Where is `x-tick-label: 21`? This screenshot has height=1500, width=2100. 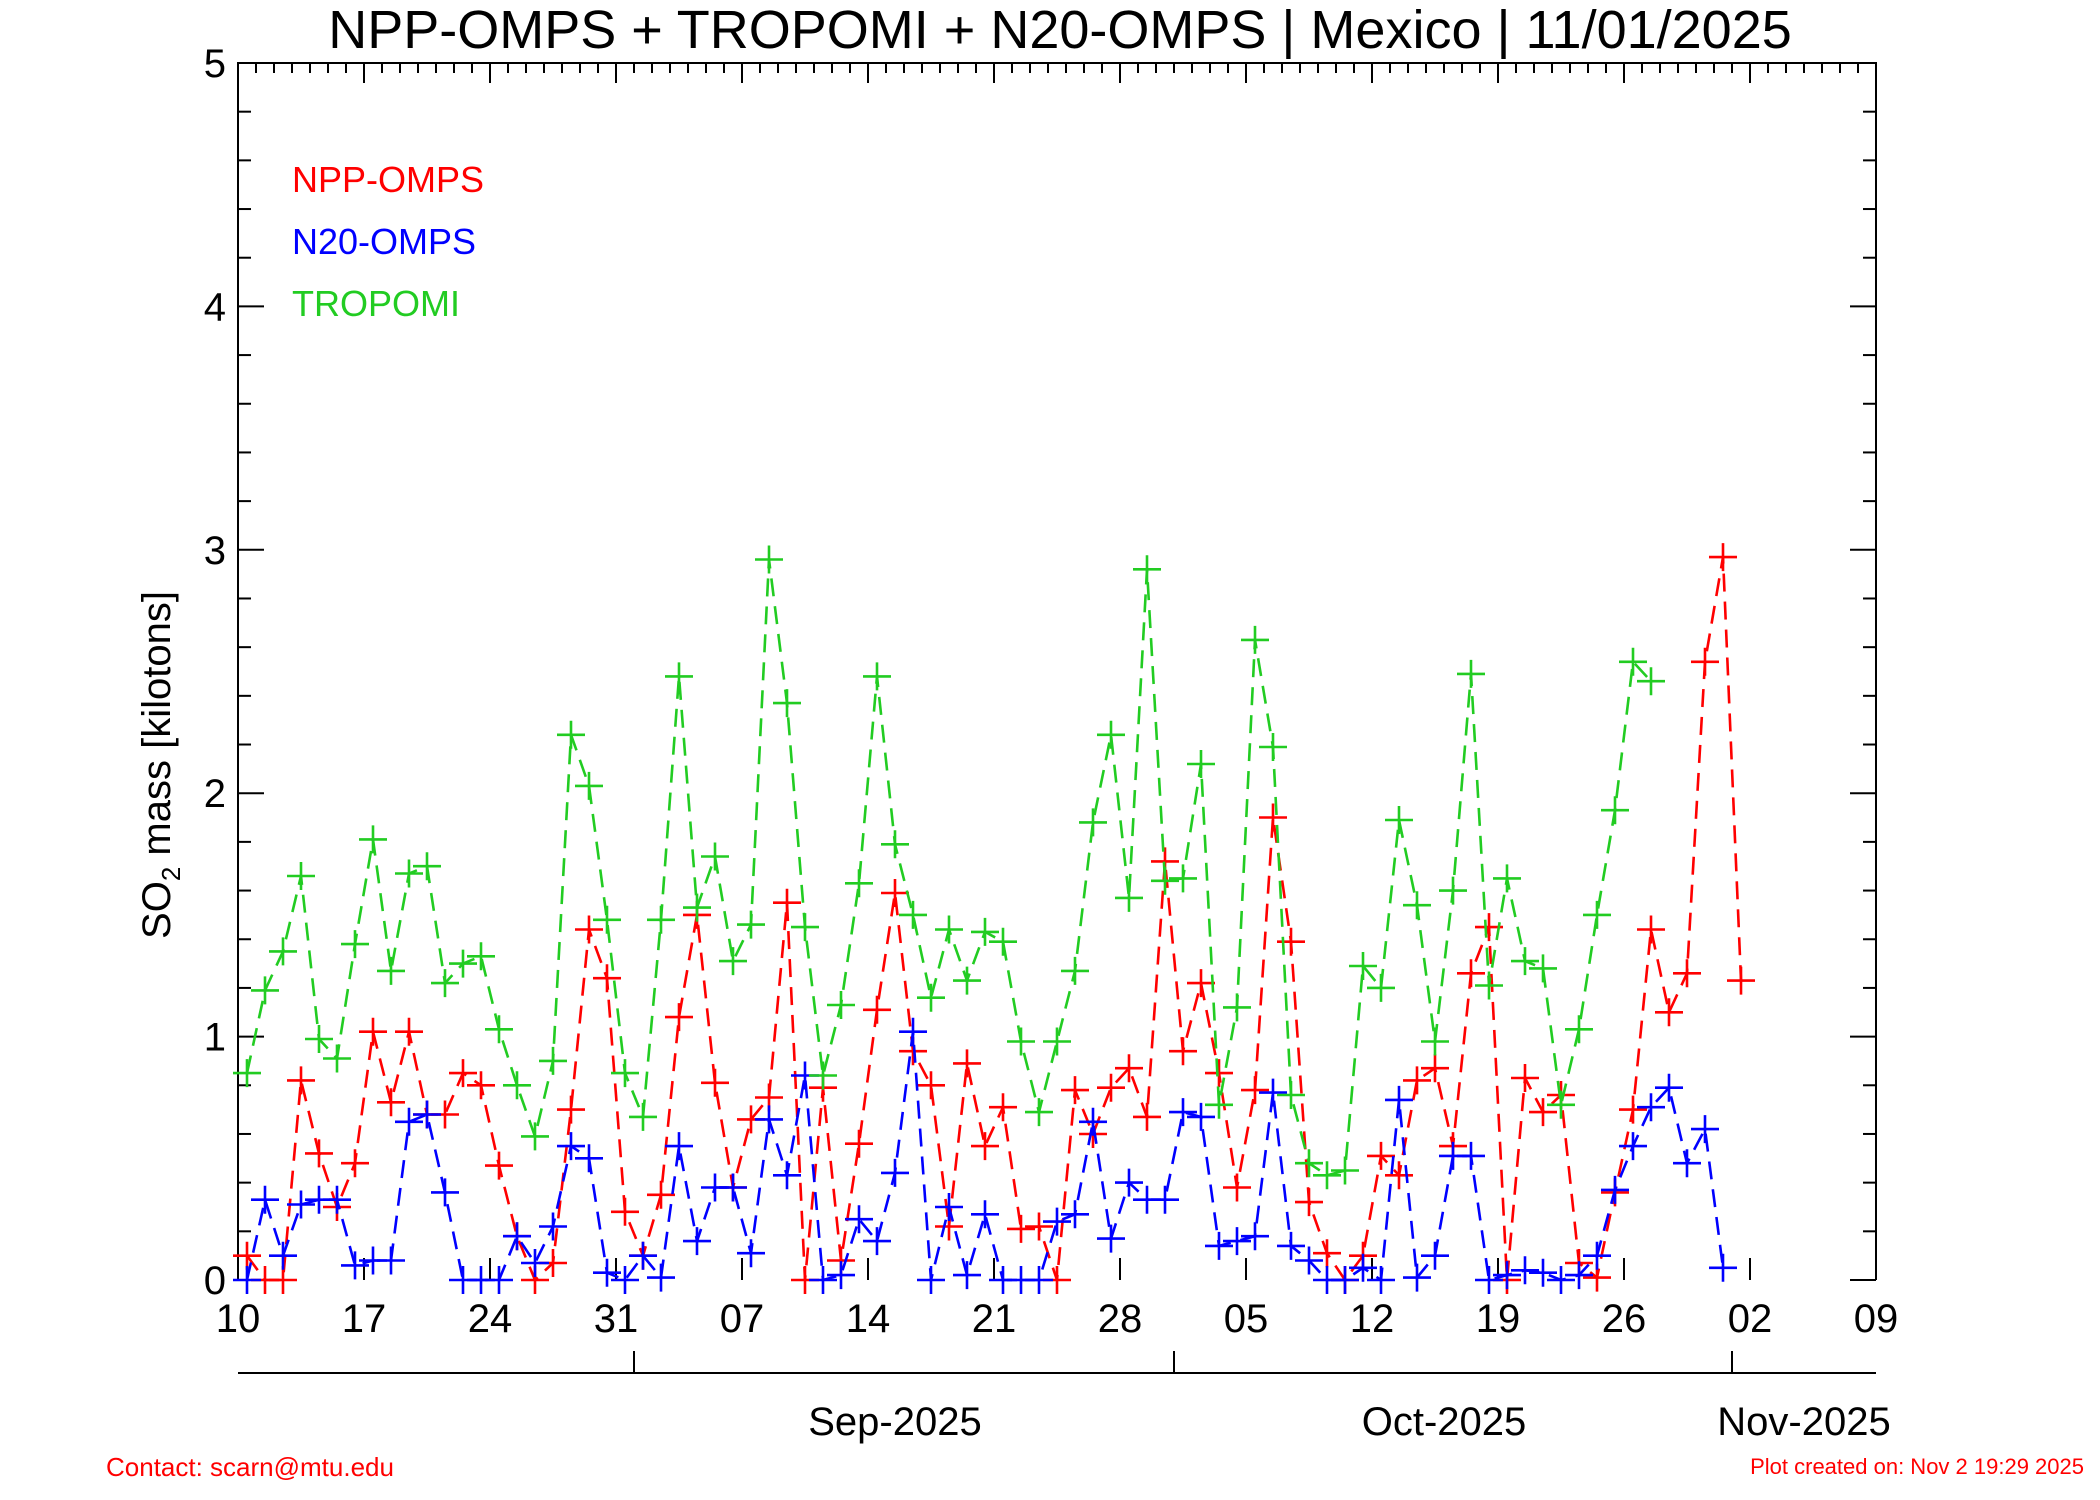 x-tick-label: 21 is located at coordinates (994, 1319).